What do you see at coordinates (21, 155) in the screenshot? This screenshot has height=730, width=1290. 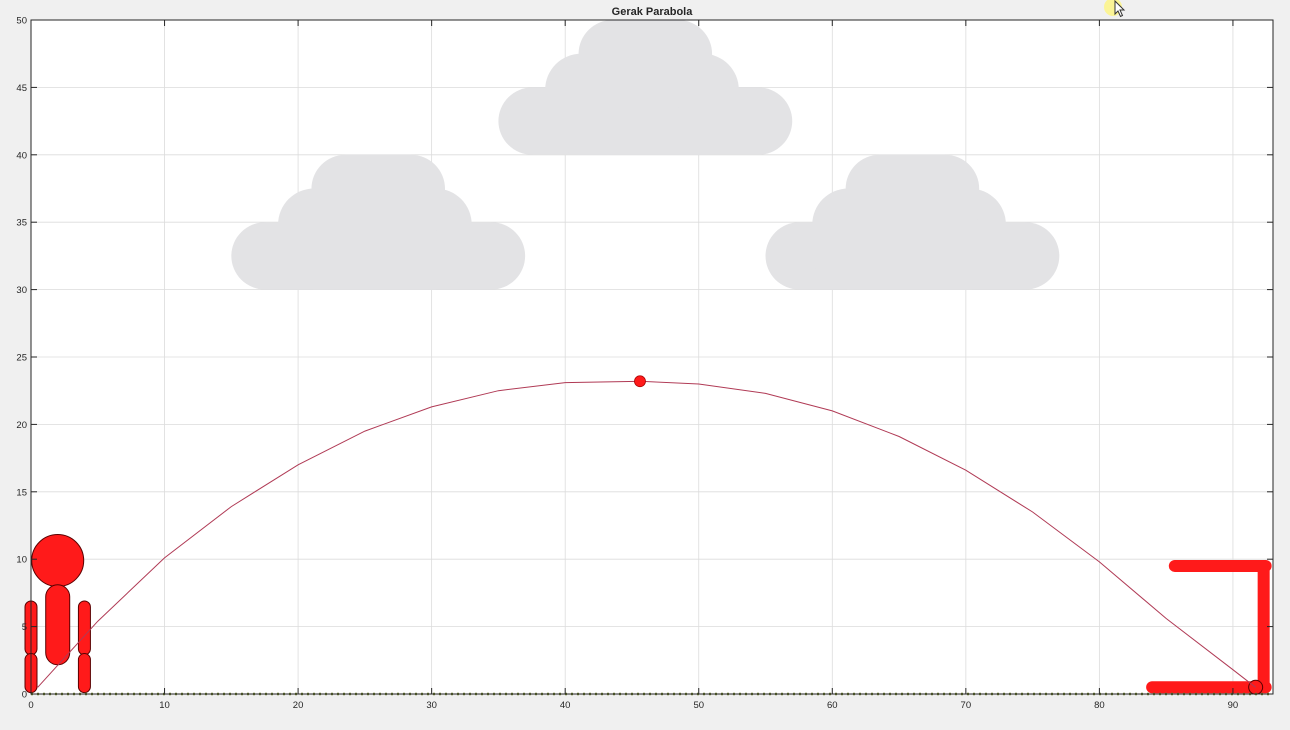 I see `y-tick-label: 40` at bounding box center [21, 155].